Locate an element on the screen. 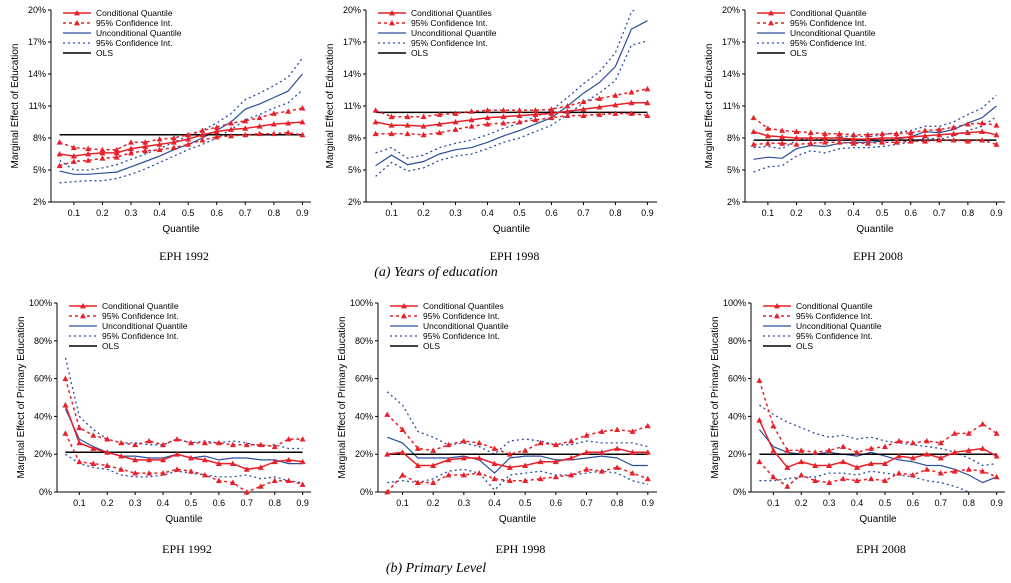  y-tick-label: 2% is located at coordinates (354, 202).